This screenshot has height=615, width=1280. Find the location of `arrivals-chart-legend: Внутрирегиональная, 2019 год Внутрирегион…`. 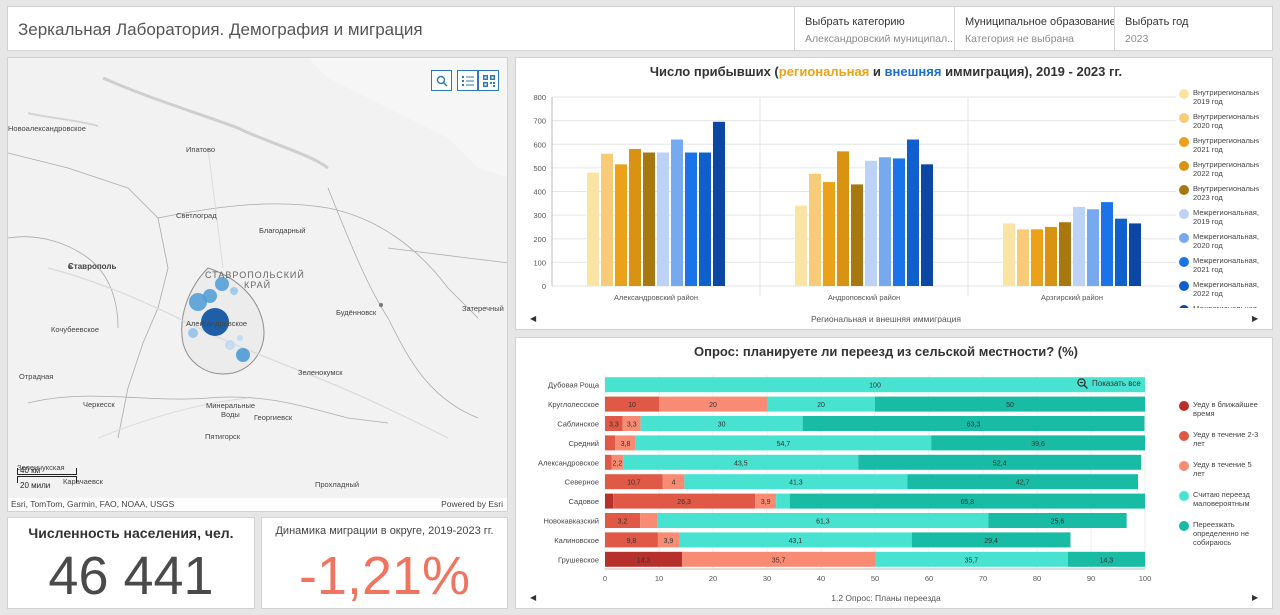

arrivals-chart-legend: Внутрирегиональная, 2019 год Внутрирегион… is located at coordinates (1219, 198).